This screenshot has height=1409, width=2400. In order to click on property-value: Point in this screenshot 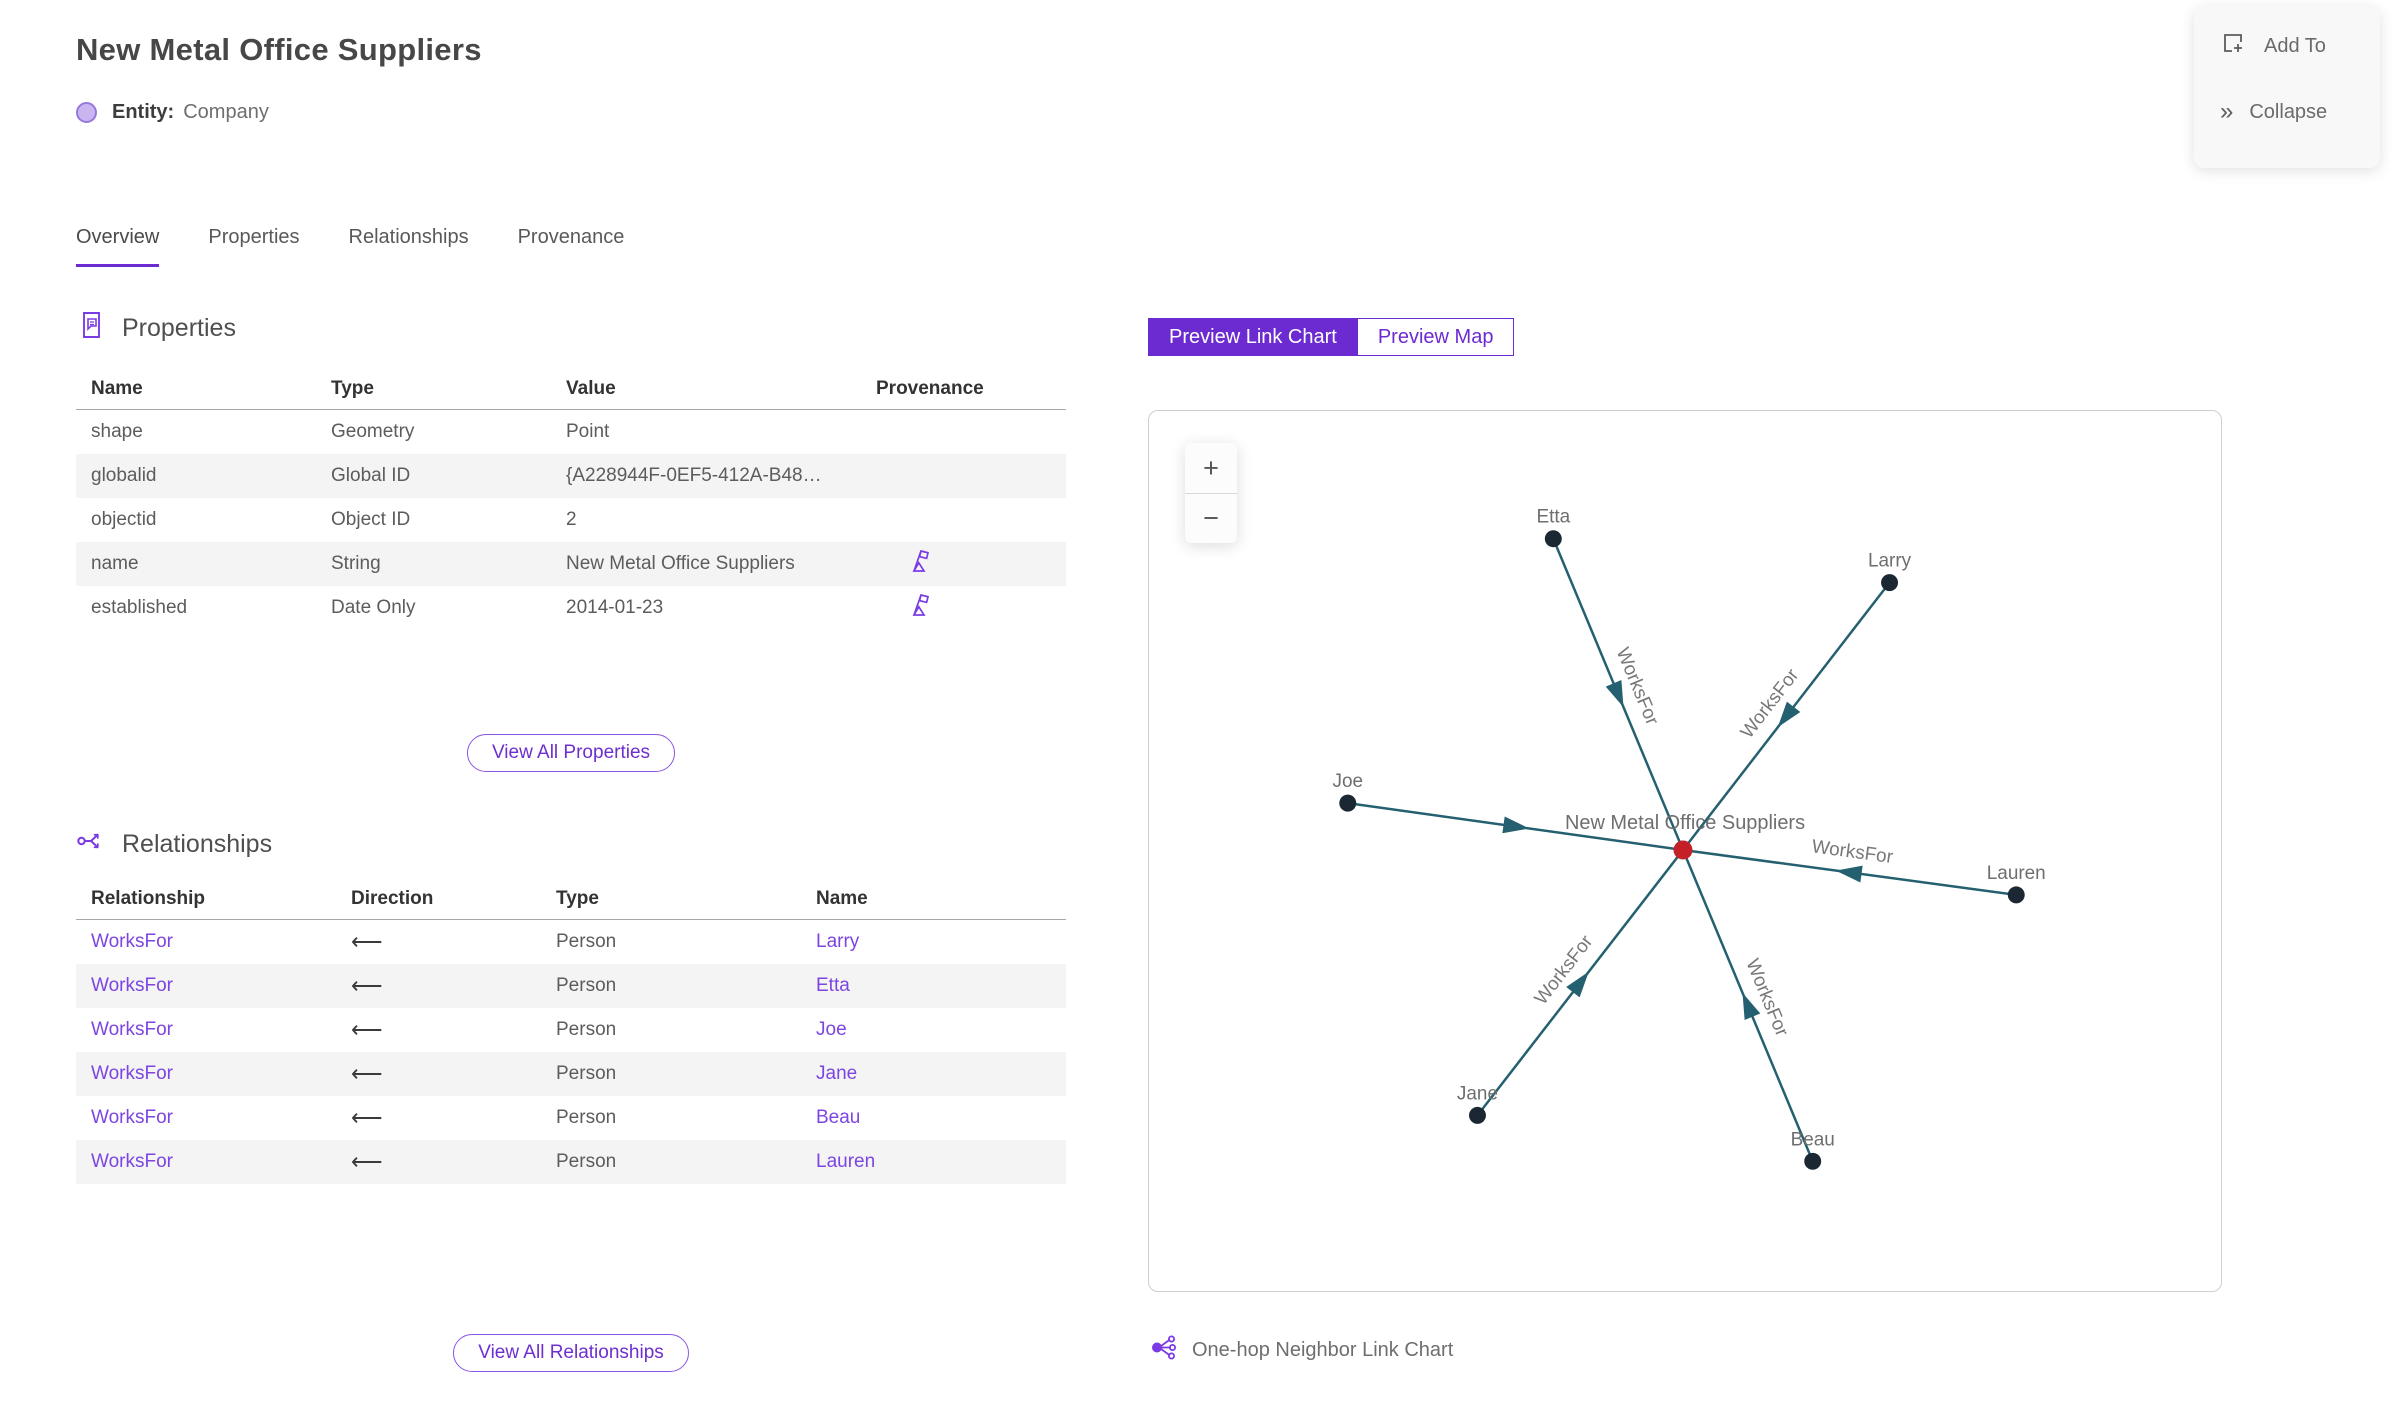, I will do `click(588, 431)`.